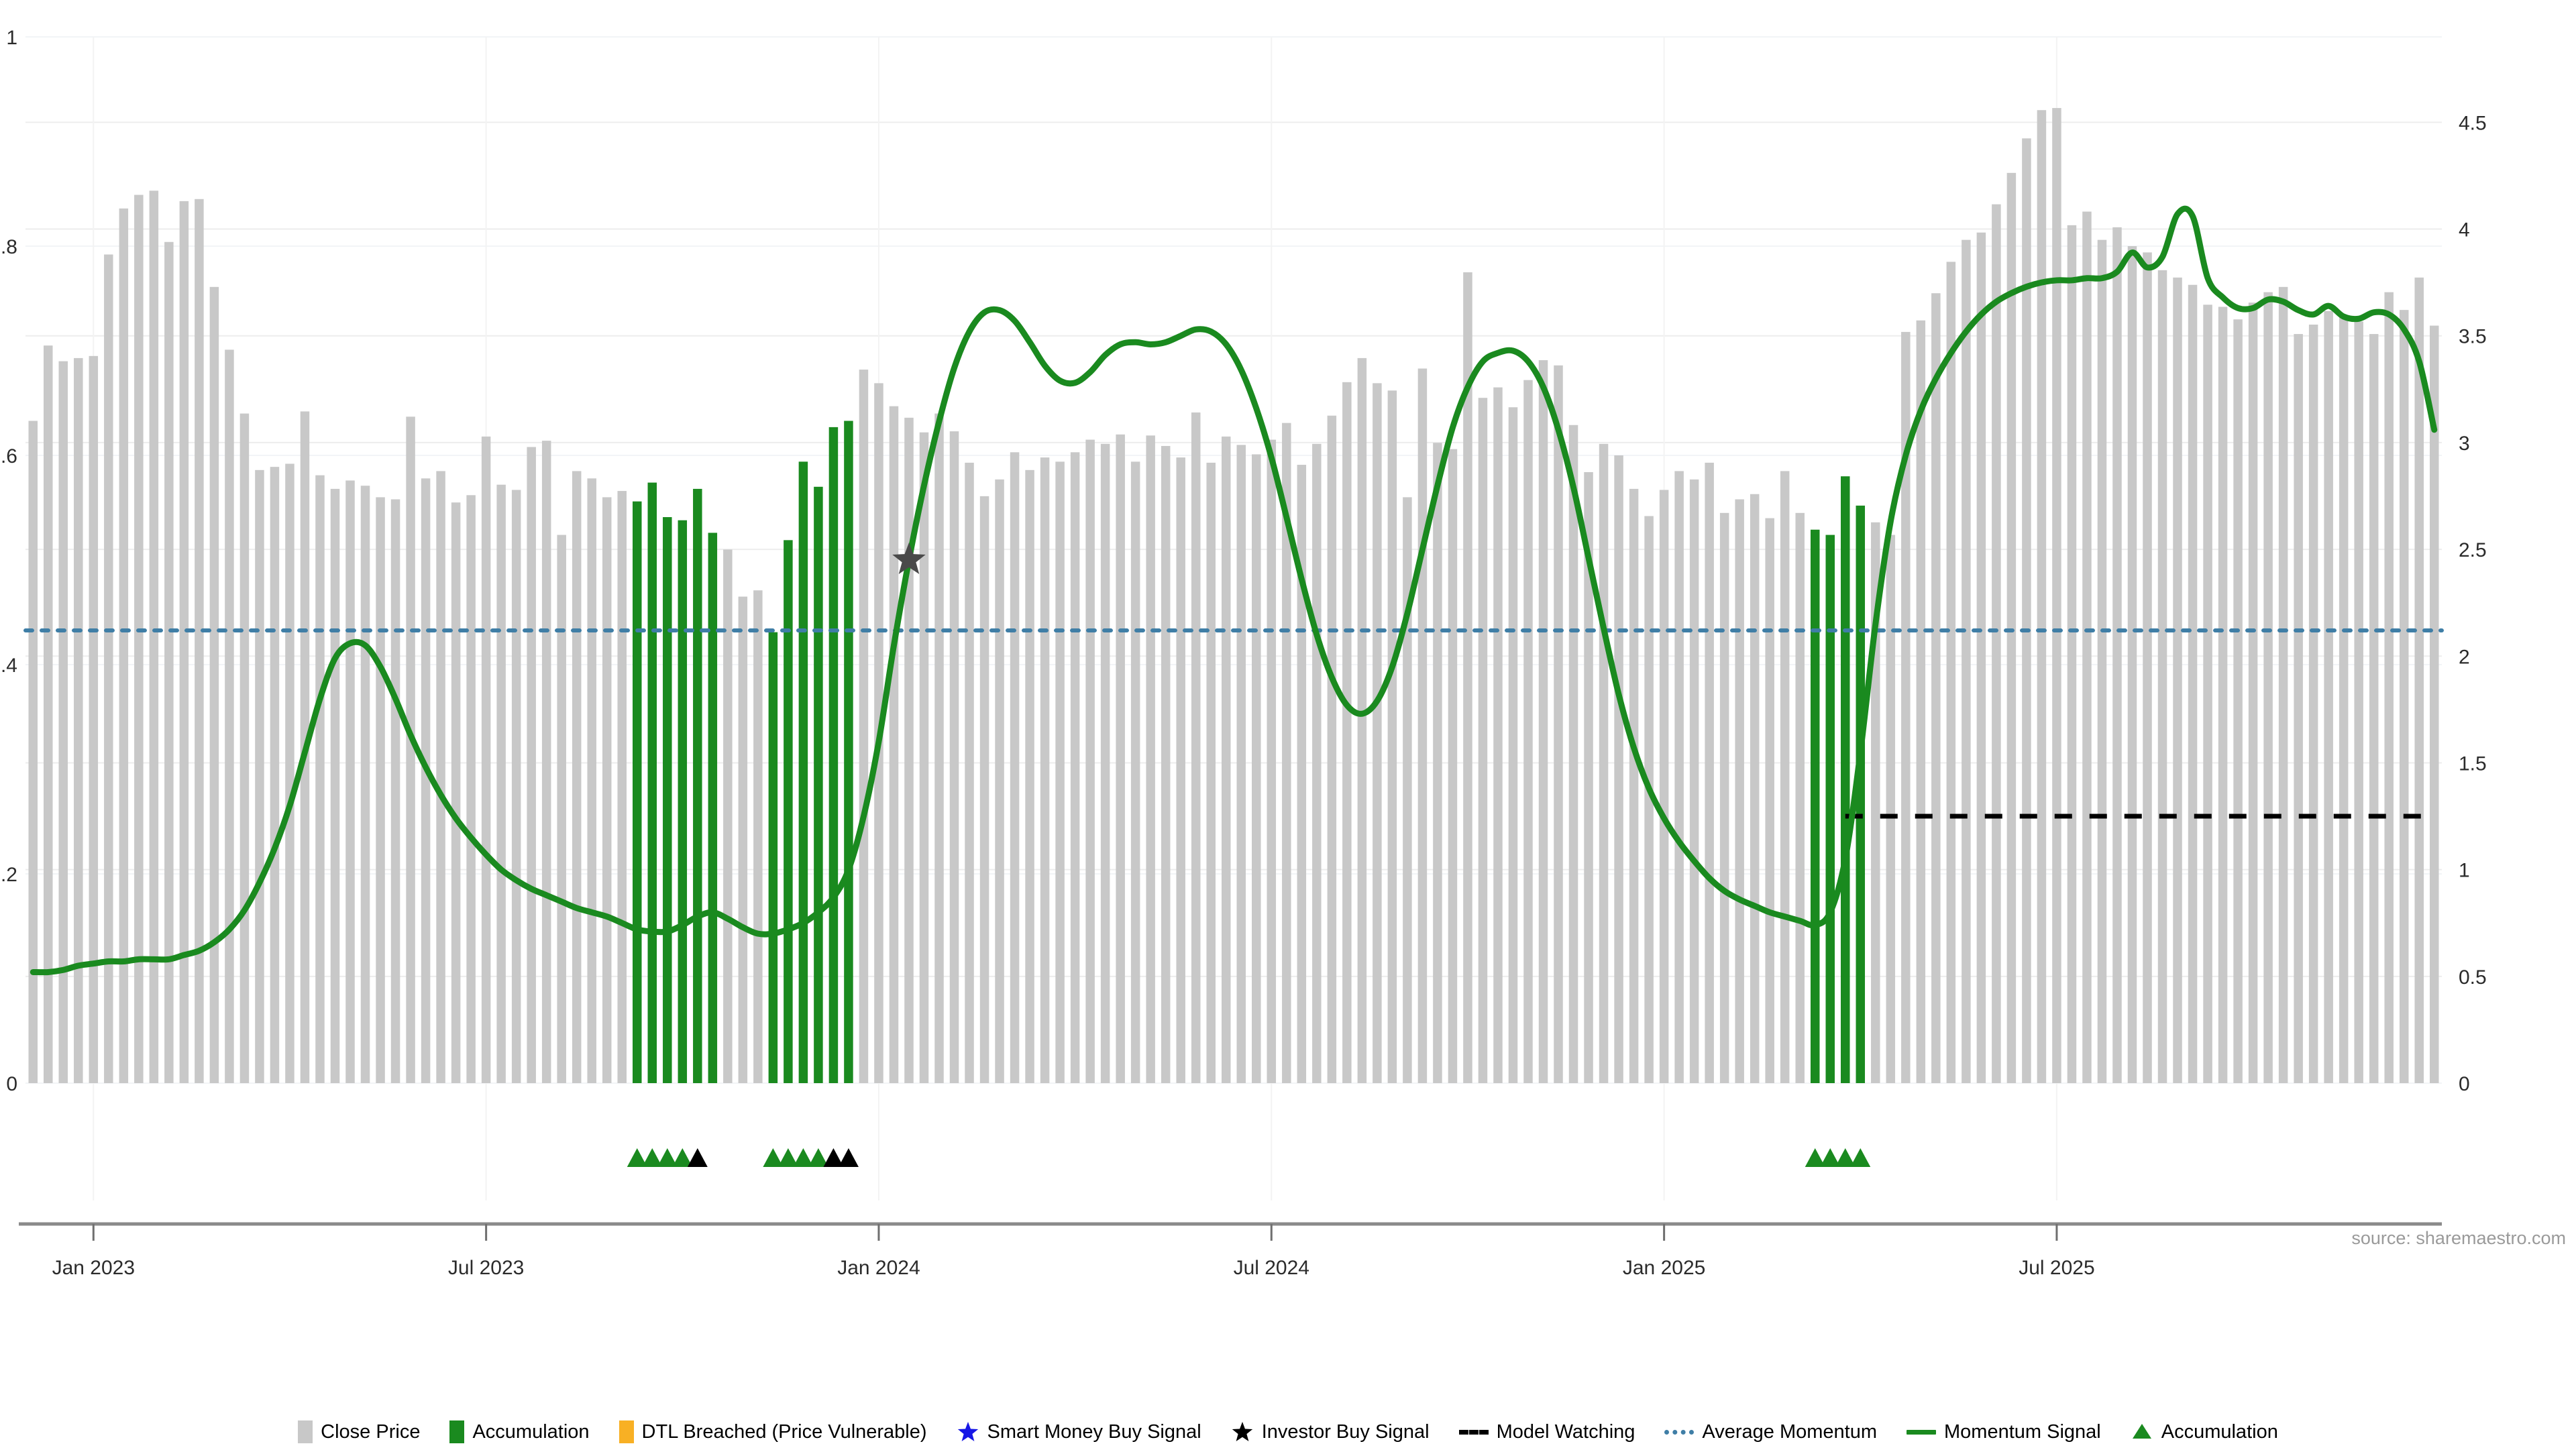 This screenshot has width=2576, height=1452. Describe the element at coordinates (1546, 1432) in the screenshot. I see `legend-item-model-watching: Model Watching` at that location.